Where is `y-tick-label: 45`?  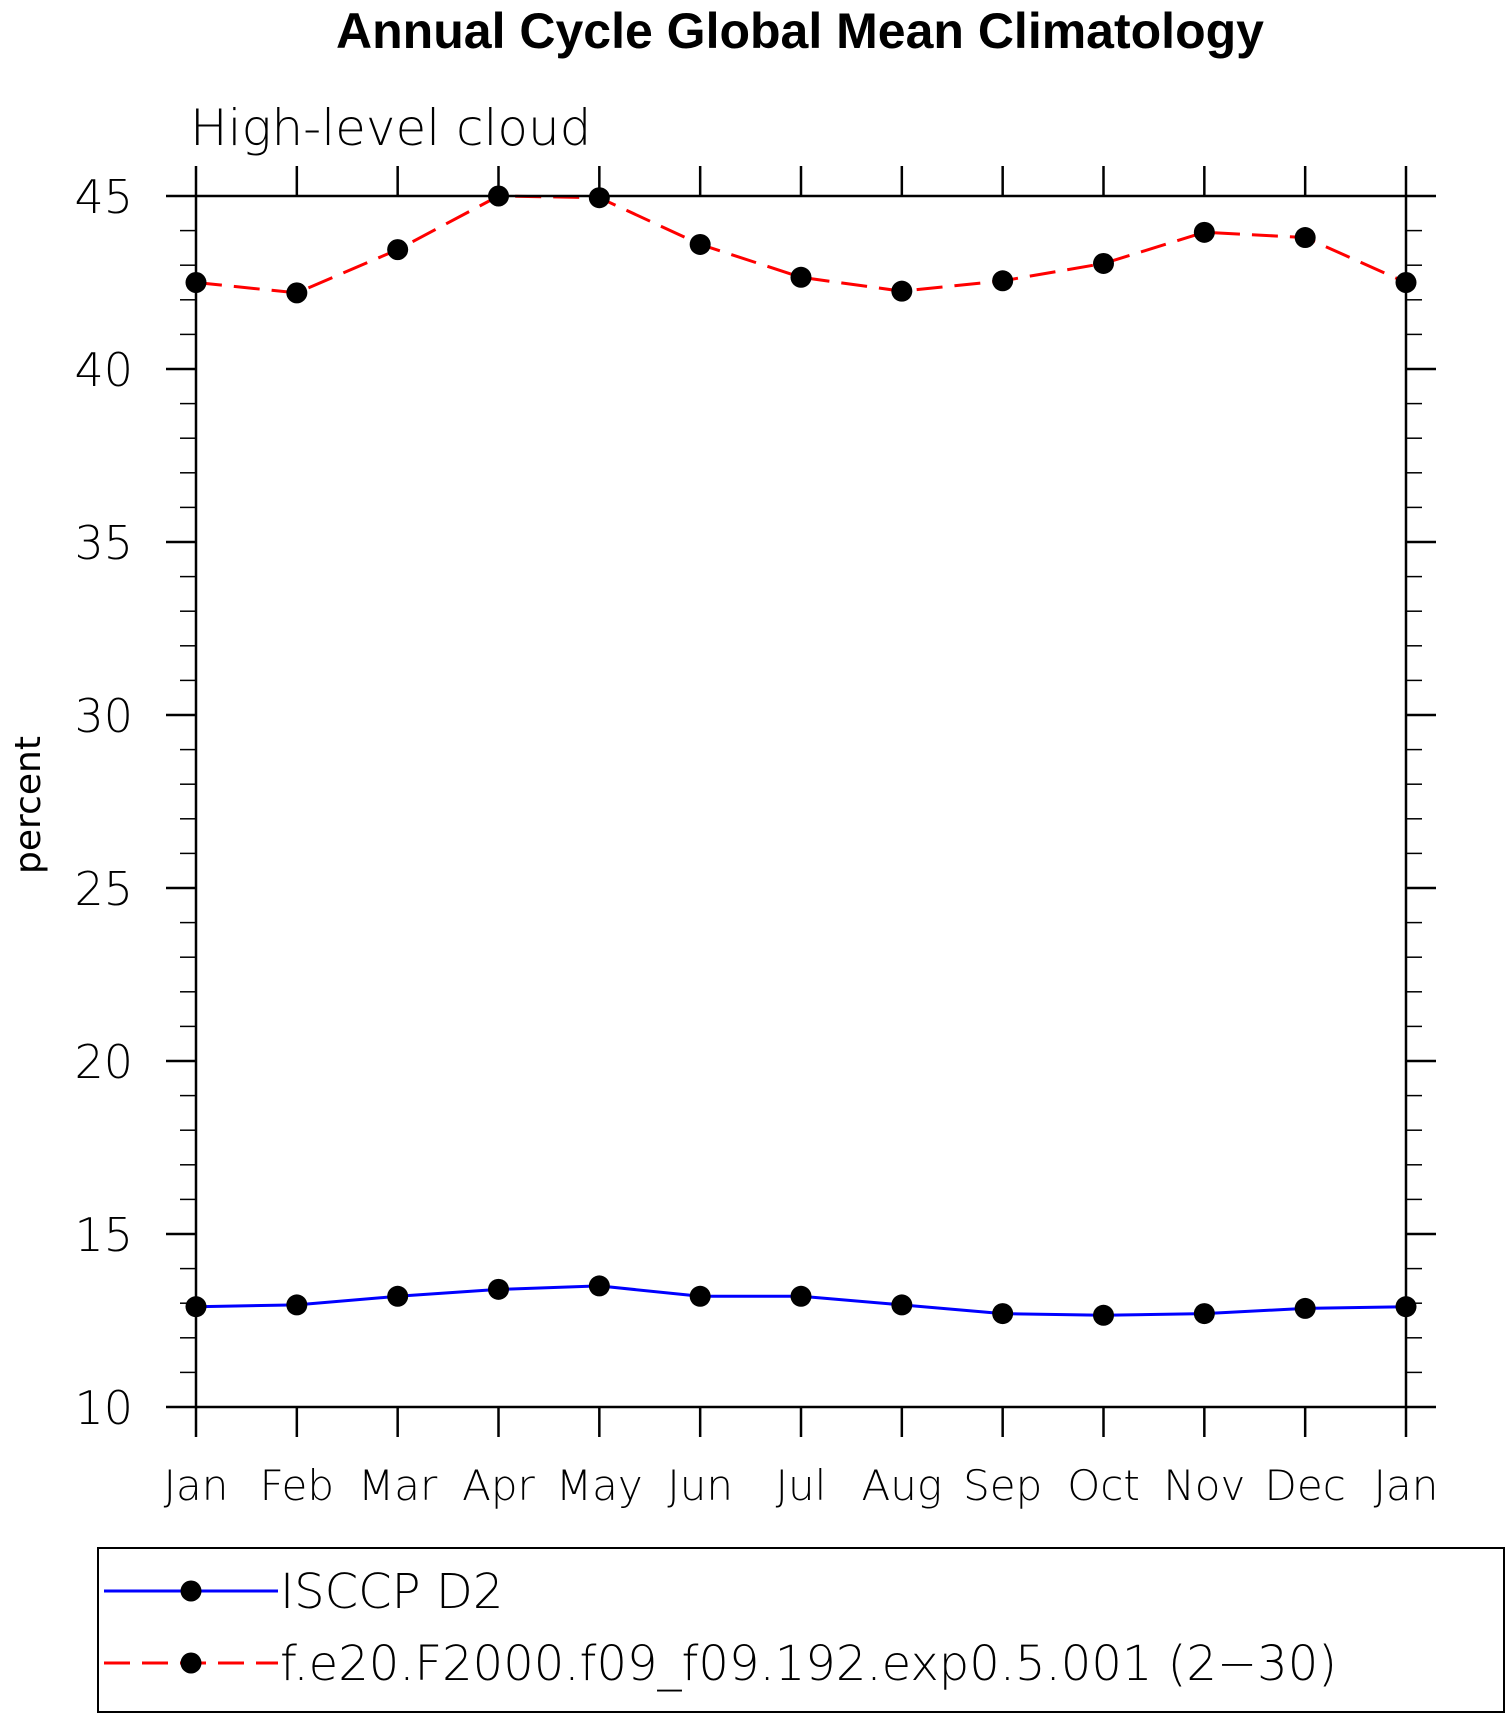
y-tick-label: 45 is located at coordinates (103, 197).